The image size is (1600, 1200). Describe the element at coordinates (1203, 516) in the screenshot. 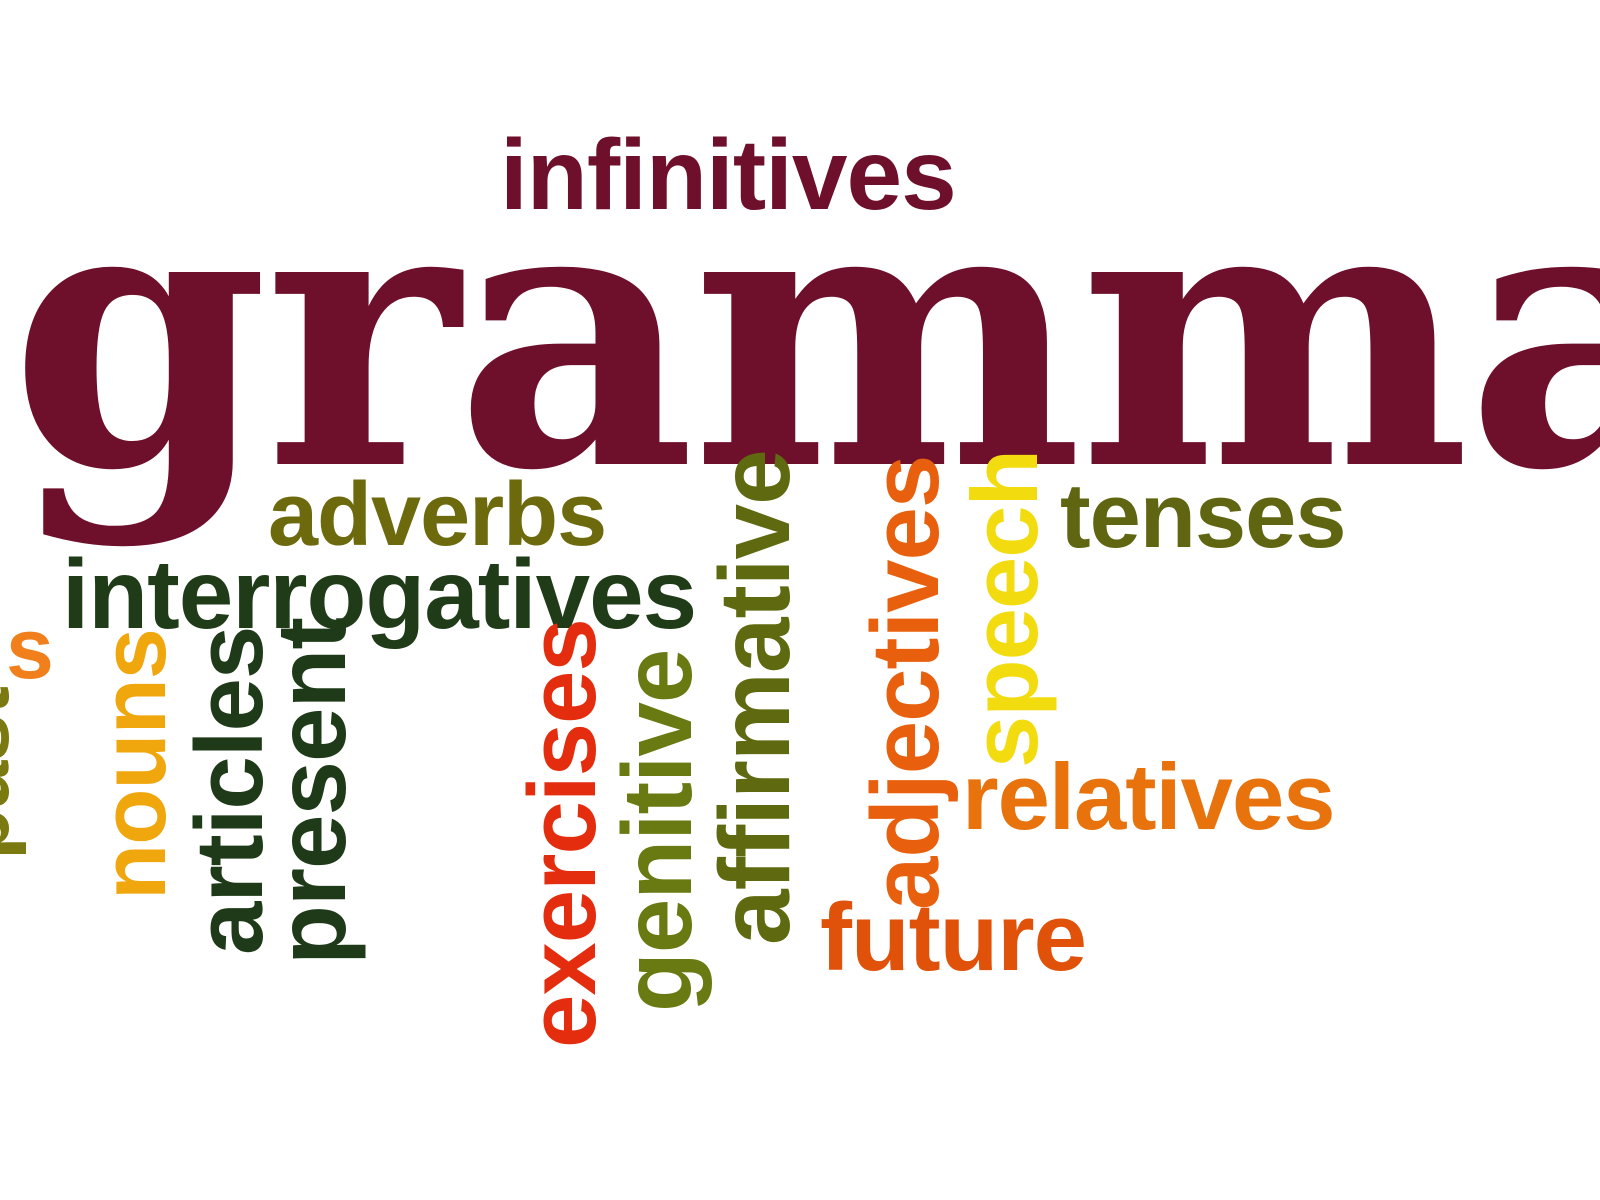

I see `word-tenses: tenses` at that location.